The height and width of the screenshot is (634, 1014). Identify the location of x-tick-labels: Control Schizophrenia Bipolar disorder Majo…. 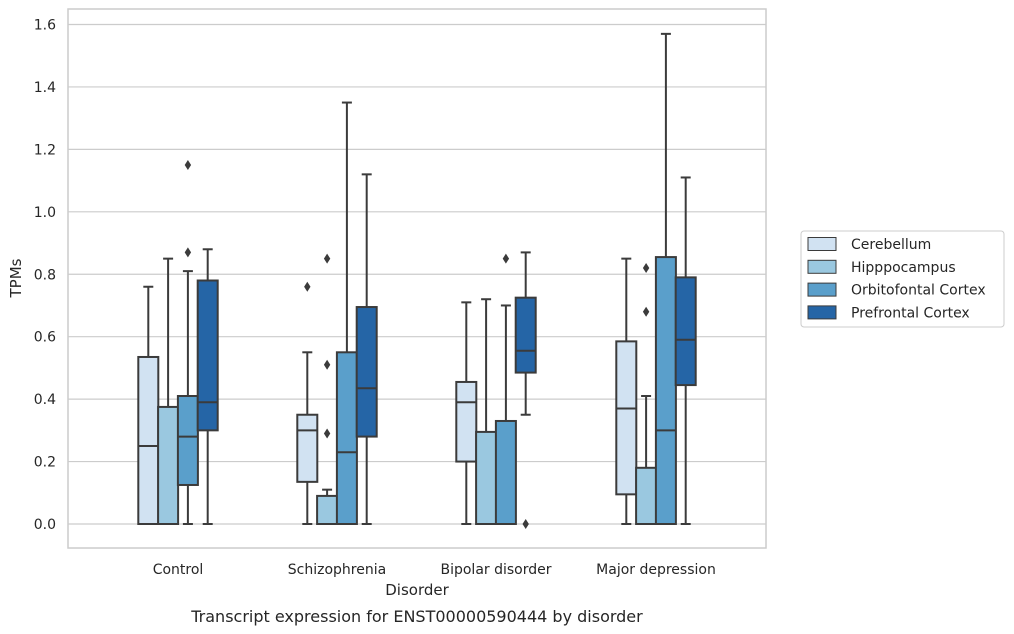
(434, 570).